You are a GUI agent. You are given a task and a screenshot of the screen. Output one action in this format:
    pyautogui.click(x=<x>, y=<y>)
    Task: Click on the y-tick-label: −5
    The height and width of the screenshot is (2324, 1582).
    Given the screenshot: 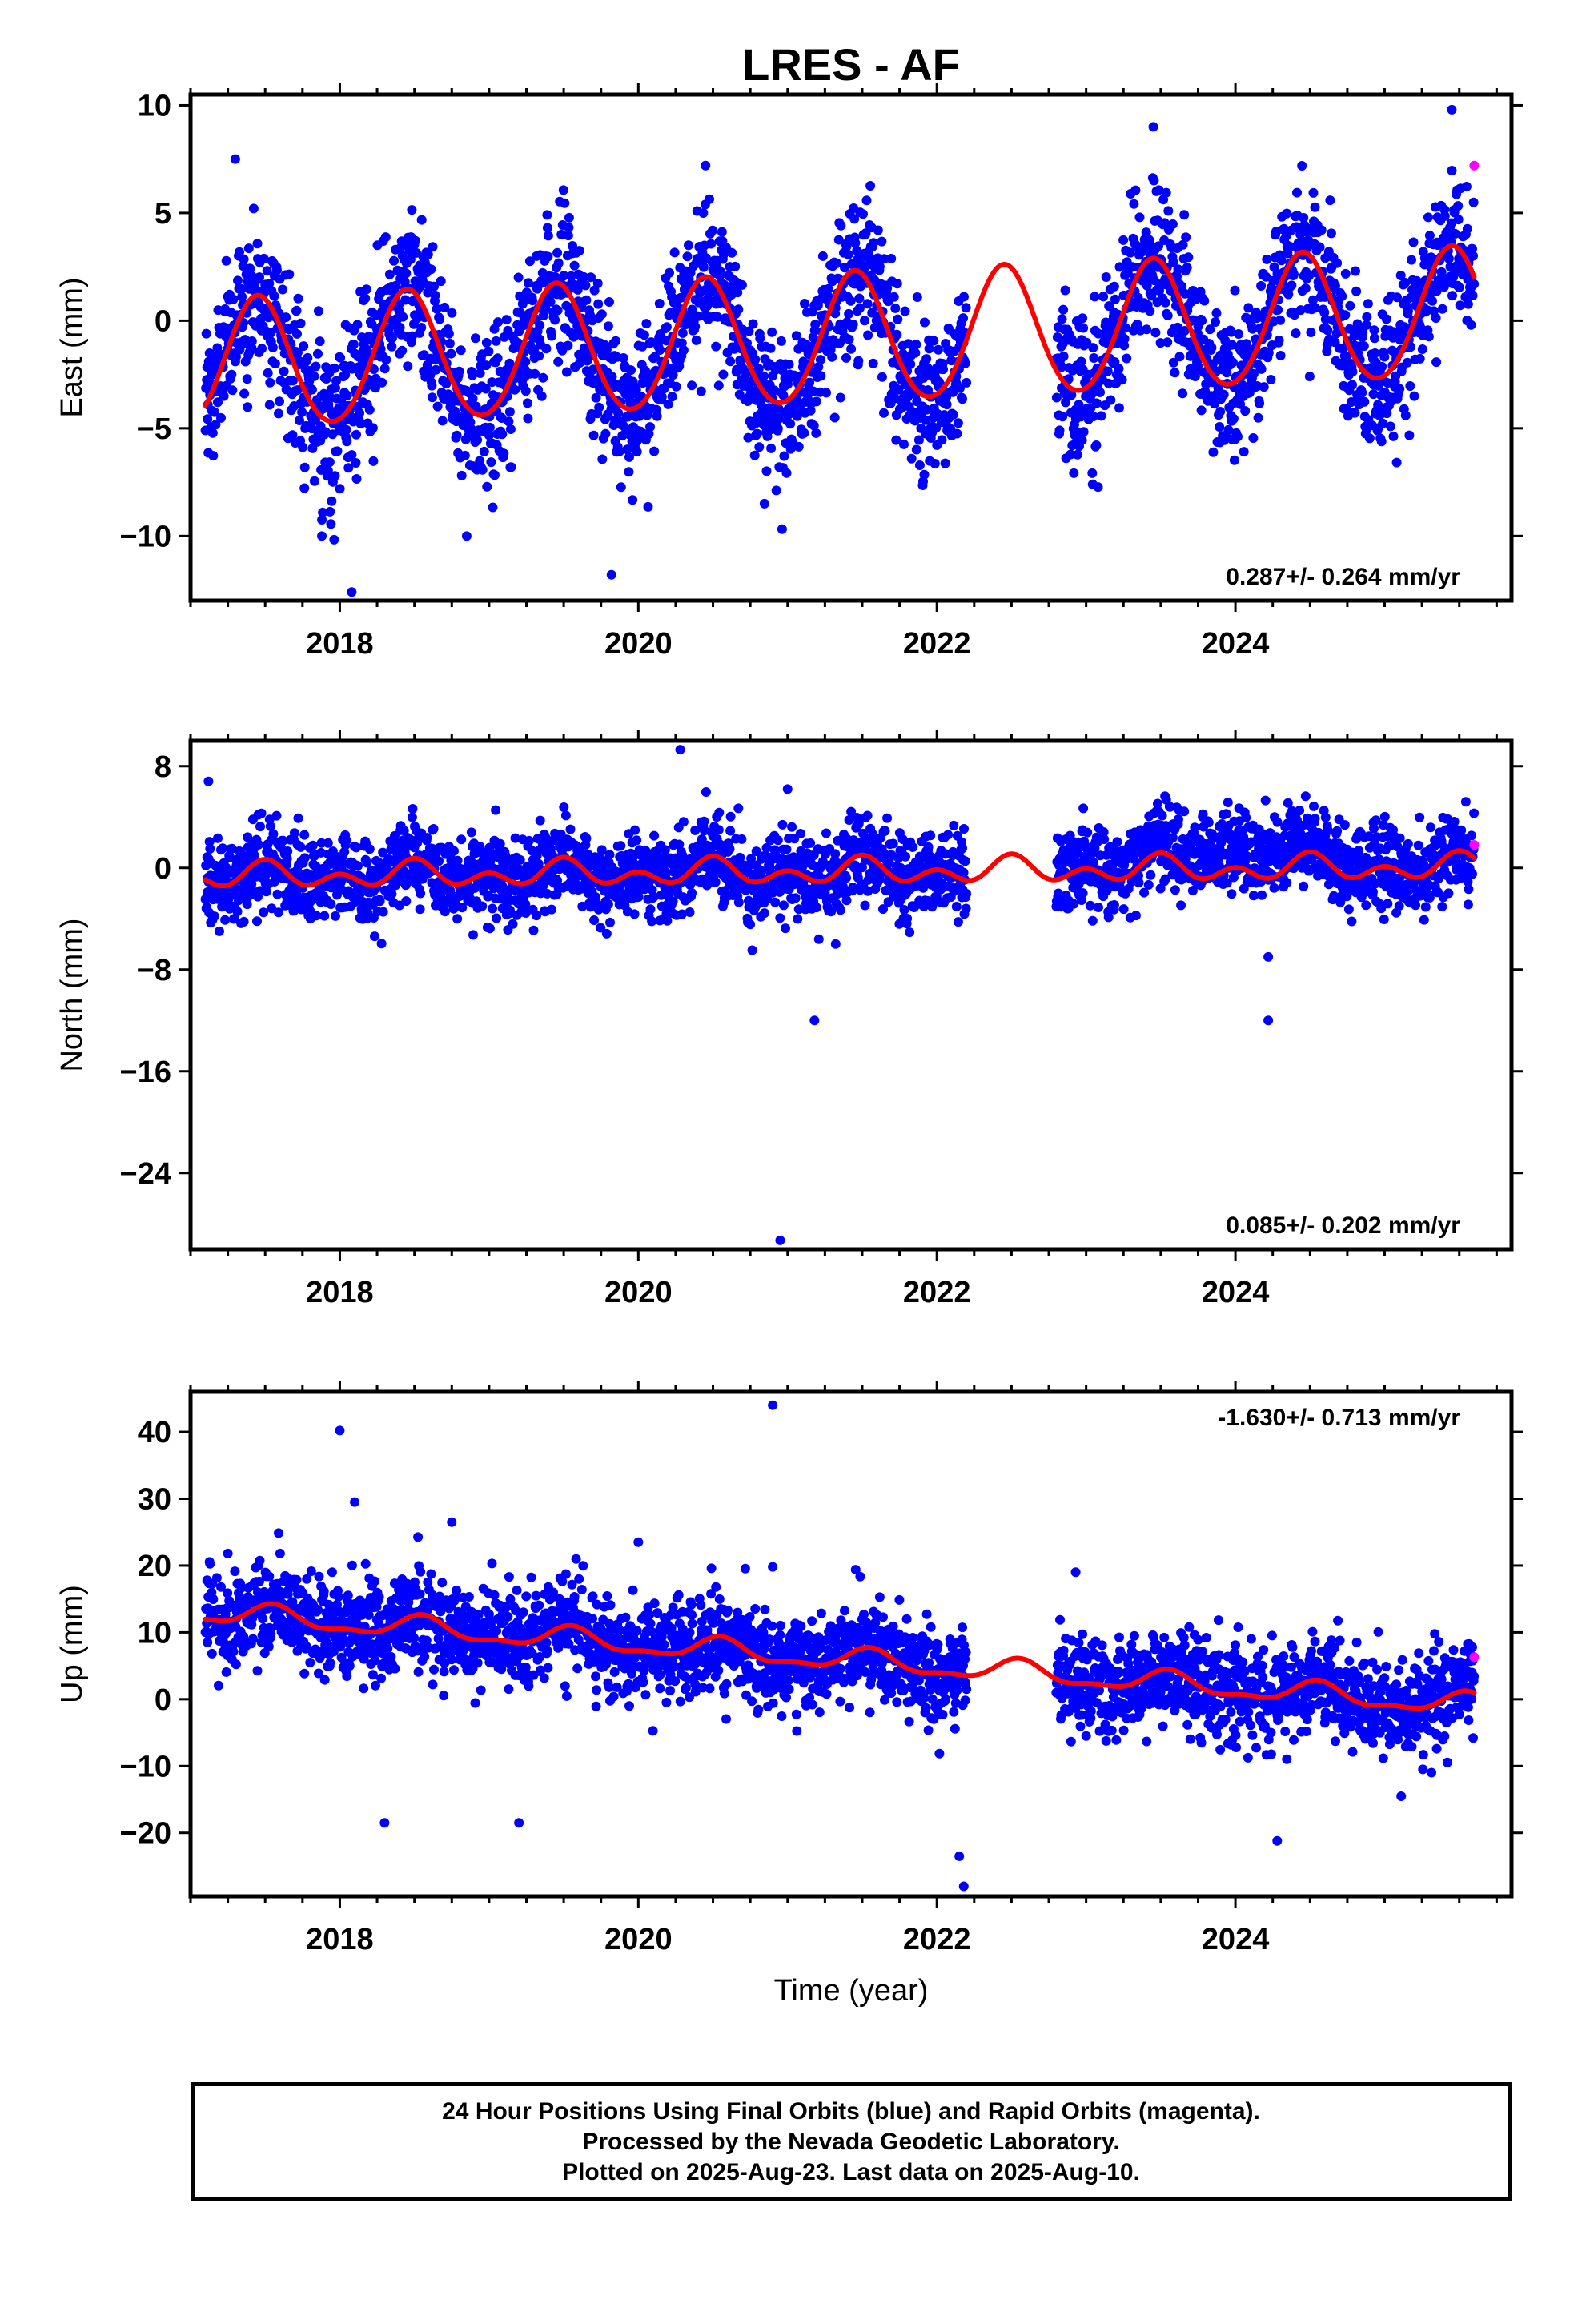 What is the action you would take?
    pyautogui.click(x=154, y=429)
    